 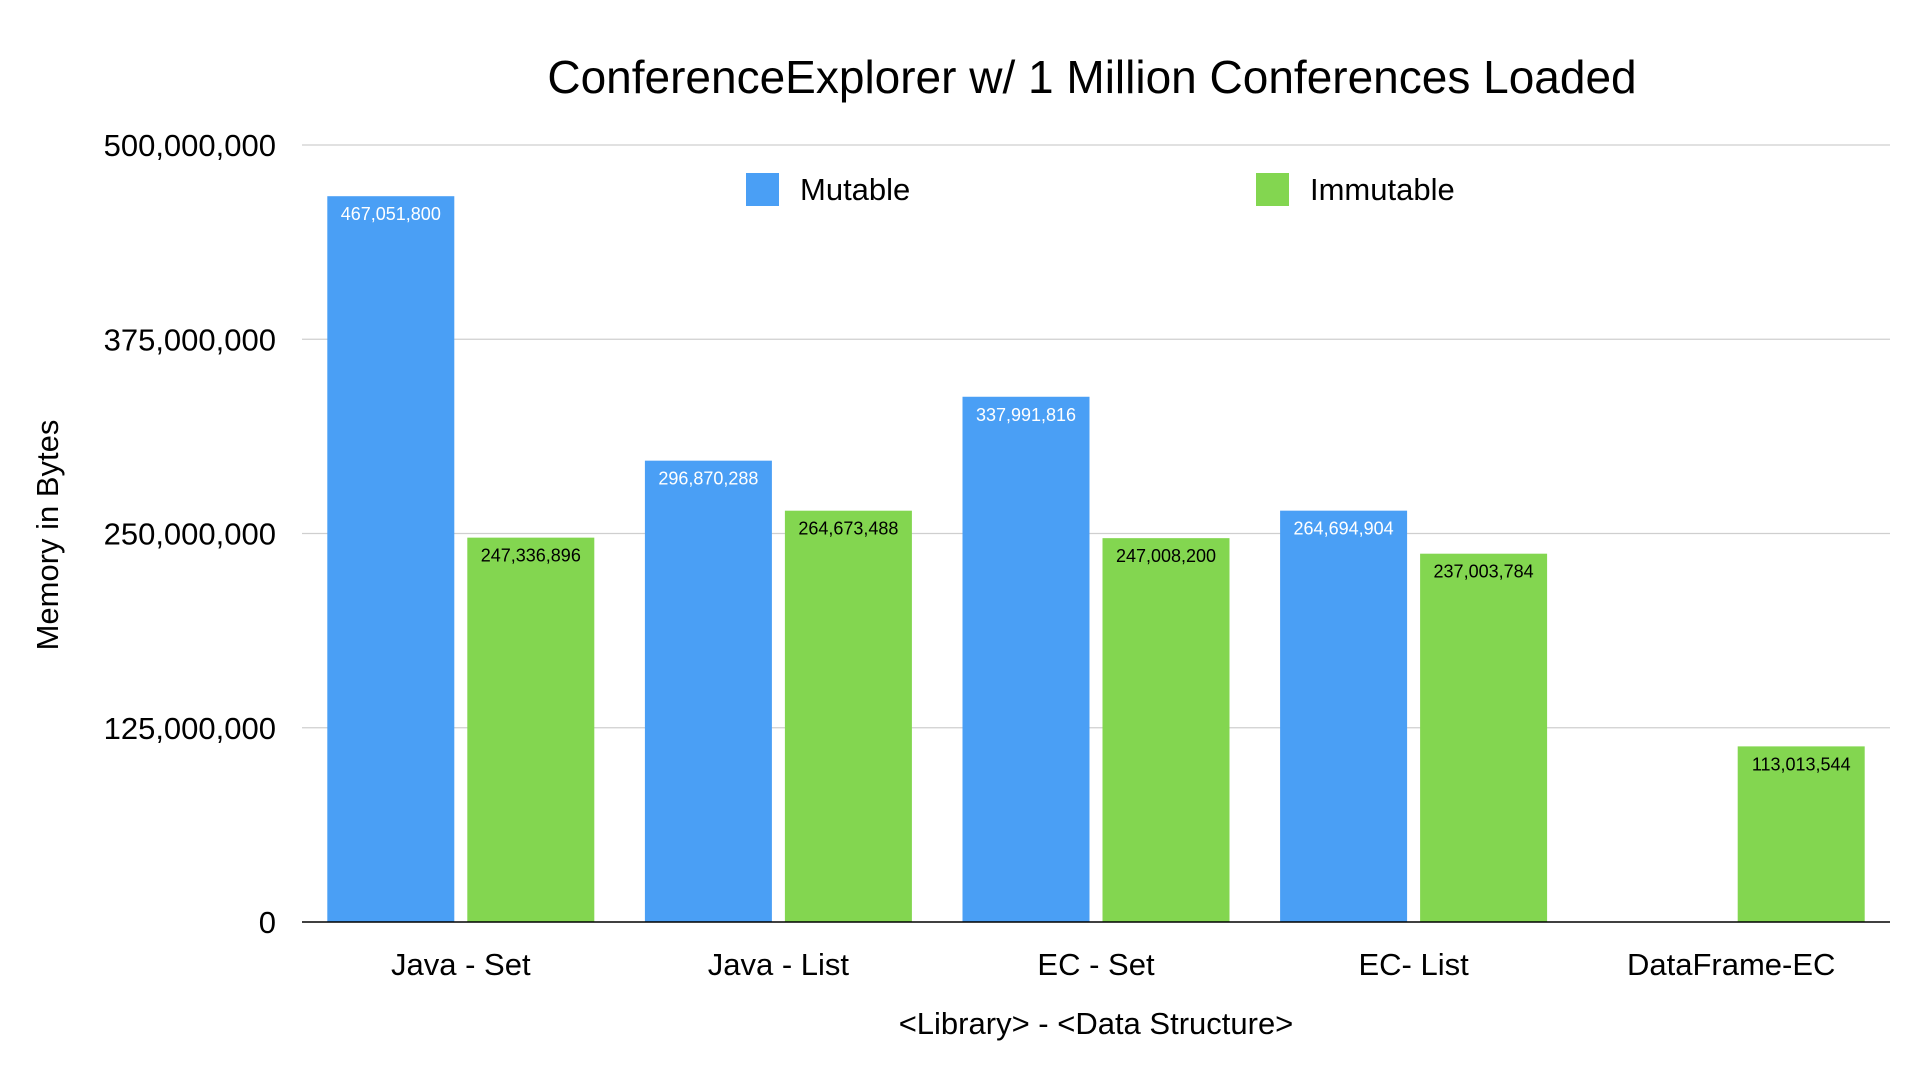 What do you see at coordinates (1100, 189) in the screenshot?
I see `legend: Mutable Immutable` at bounding box center [1100, 189].